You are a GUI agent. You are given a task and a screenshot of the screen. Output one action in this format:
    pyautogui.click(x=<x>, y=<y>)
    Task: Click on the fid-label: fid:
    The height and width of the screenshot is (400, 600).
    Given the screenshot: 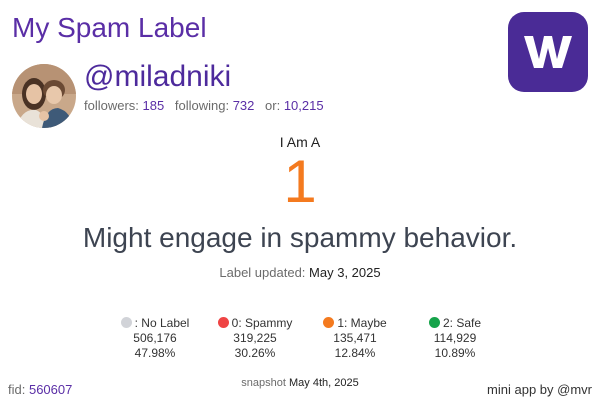 What is the action you would take?
    pyautogui.click(x=17, y=389)
    